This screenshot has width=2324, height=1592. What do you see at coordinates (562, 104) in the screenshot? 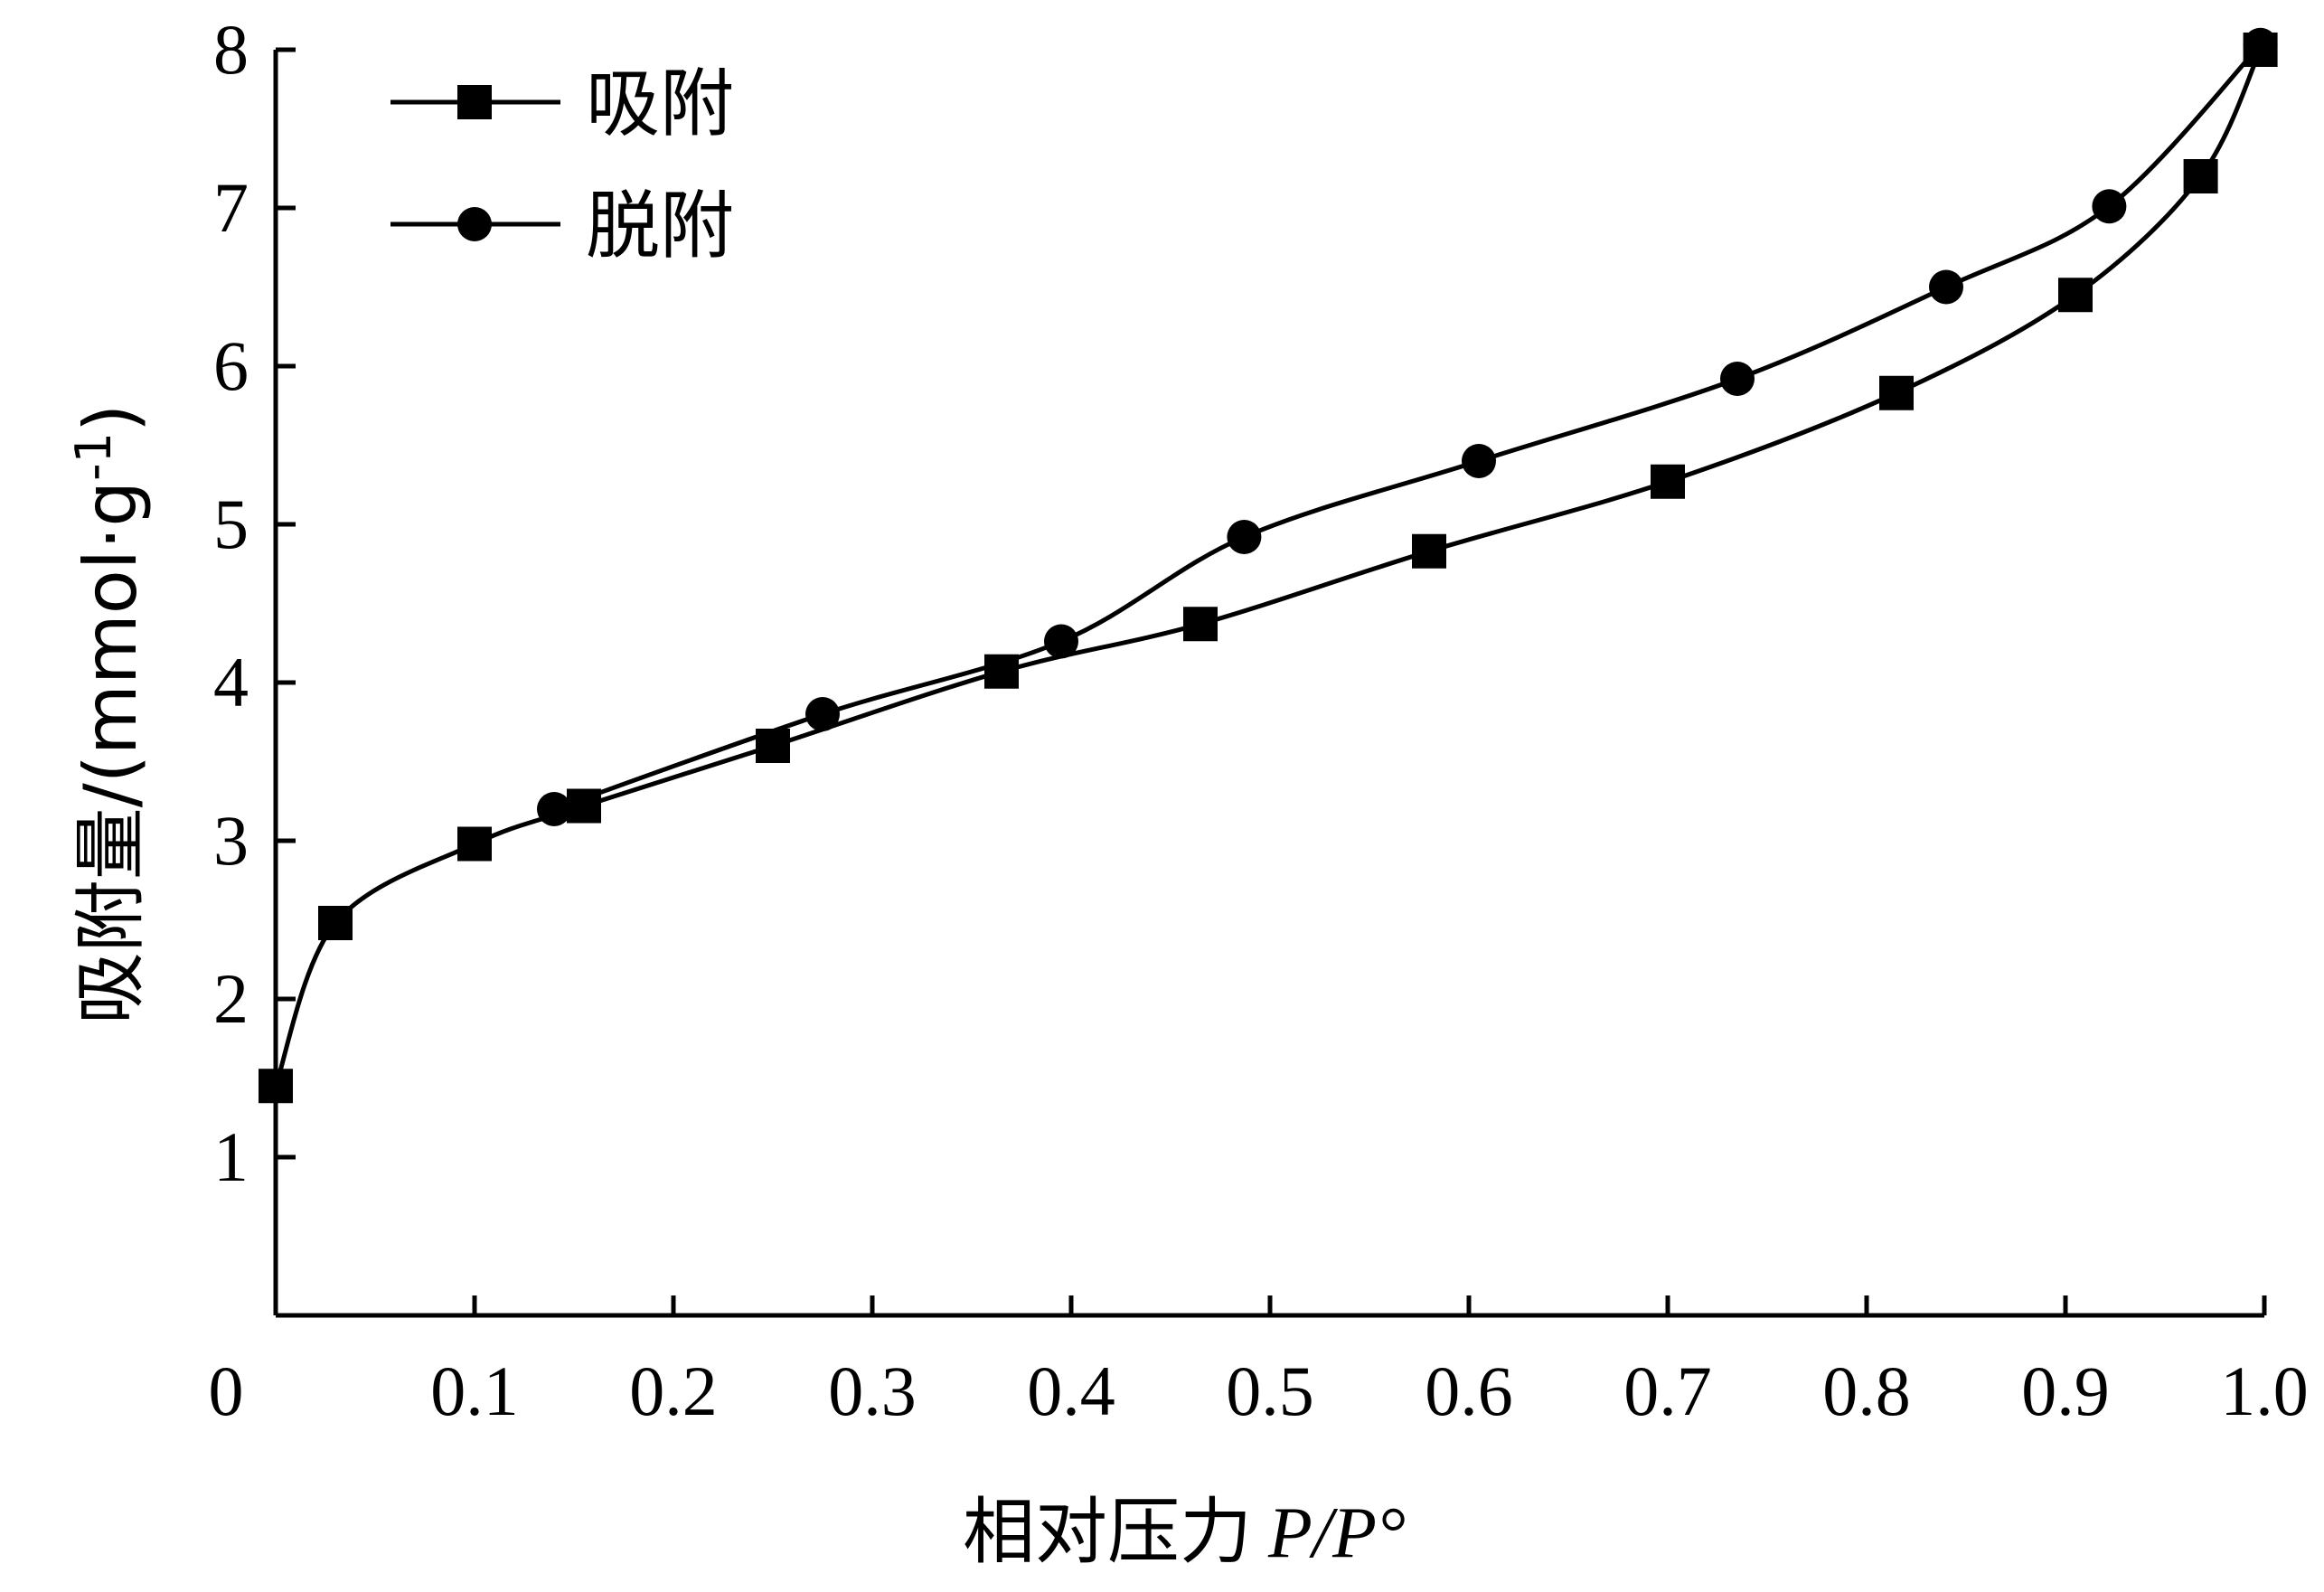
I see `legend-item: 吸附` at bounding box center [562, 104].